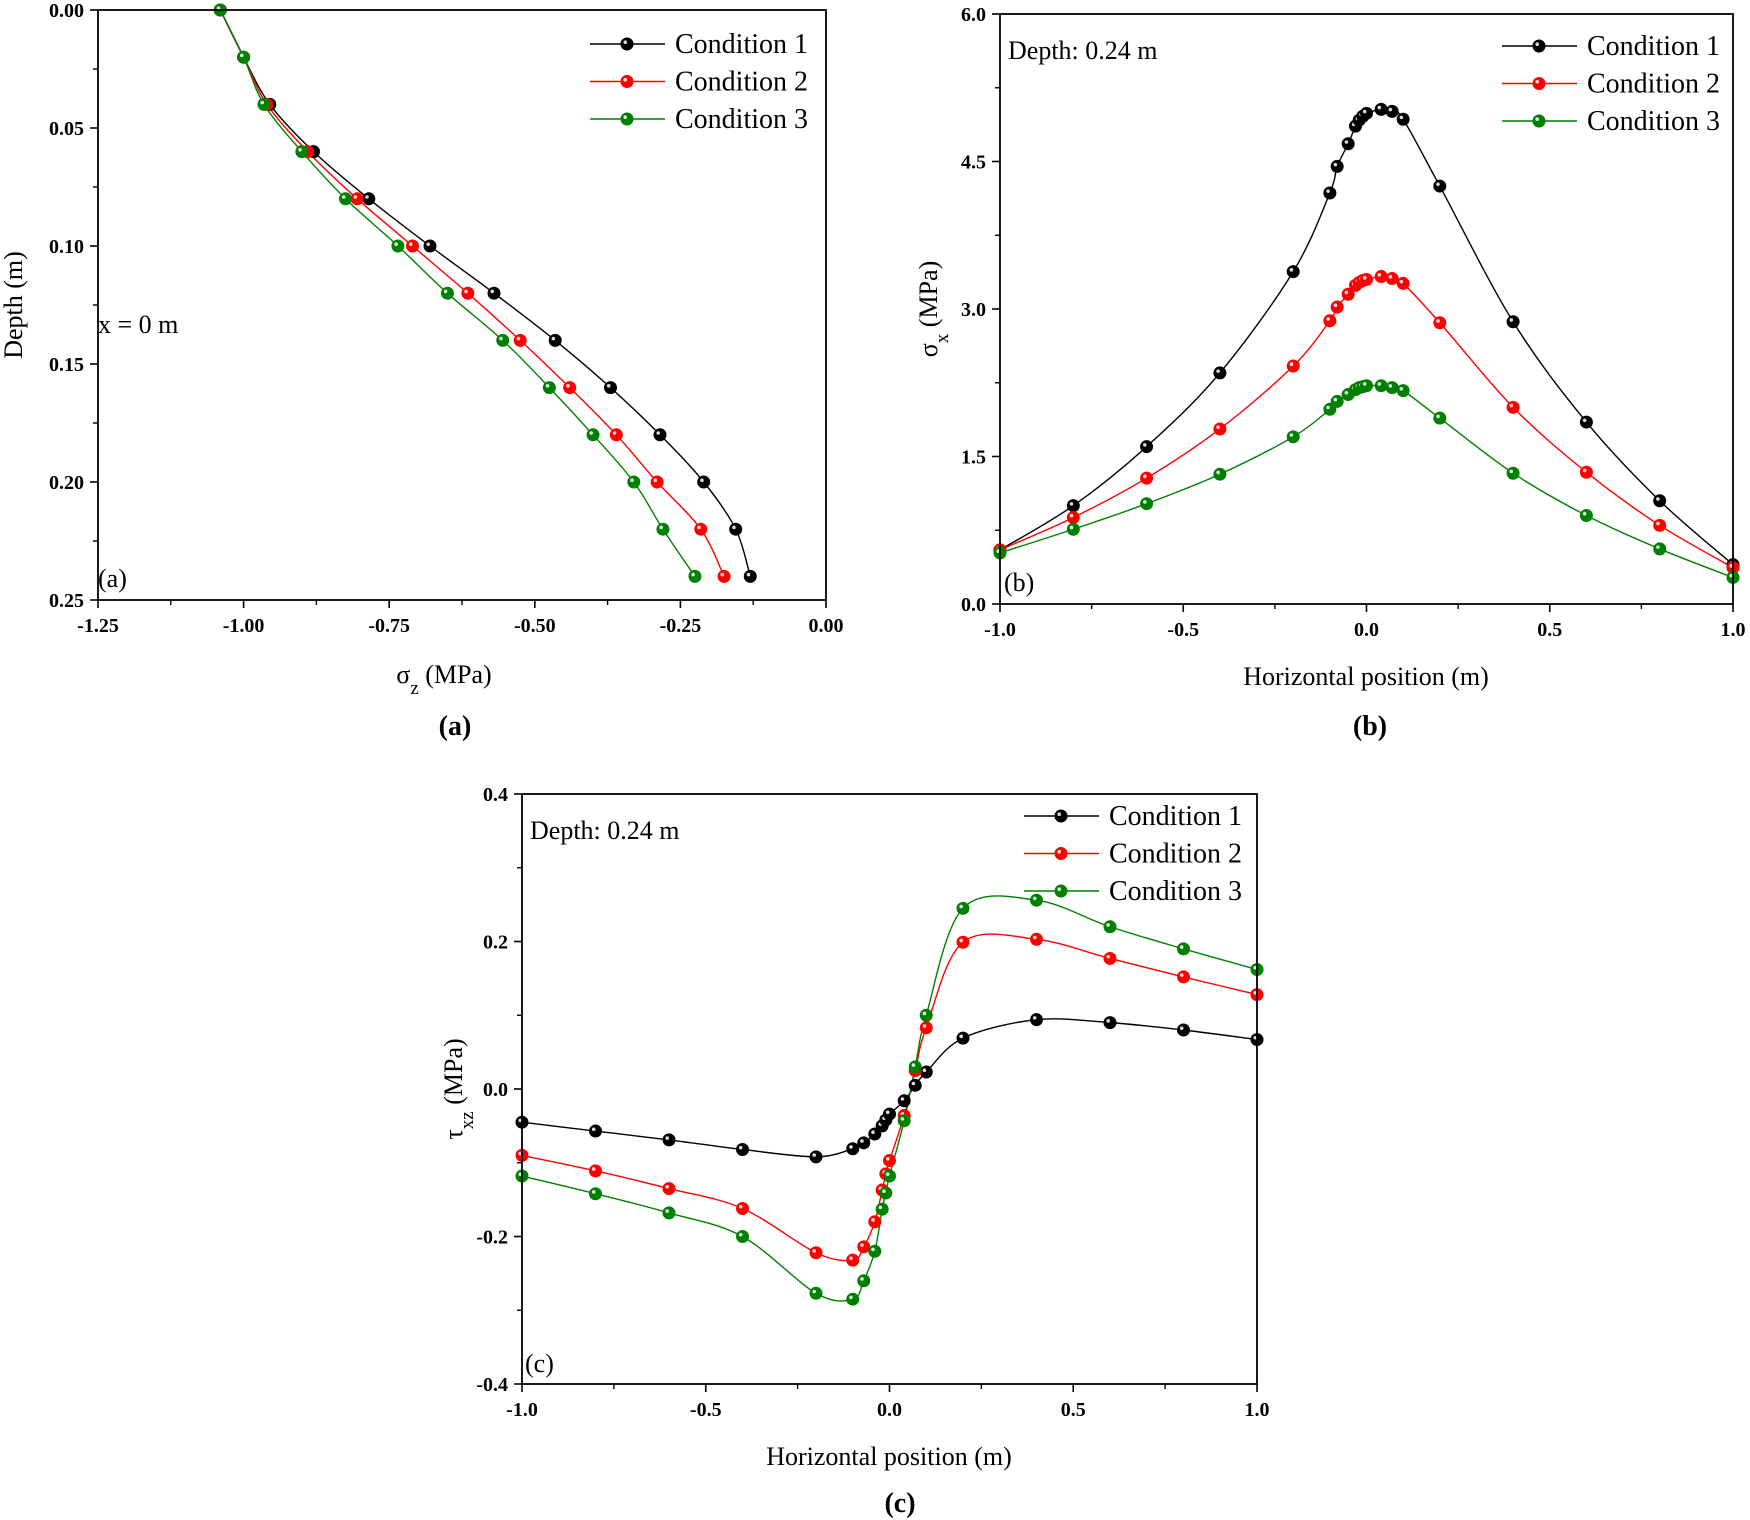 This screenshot has height=1520, width=1750. What do you see at coordinates (495, 795) in the screenshot?
I see `c-ytick-label: 0.4` at bounding box center [495, 795].